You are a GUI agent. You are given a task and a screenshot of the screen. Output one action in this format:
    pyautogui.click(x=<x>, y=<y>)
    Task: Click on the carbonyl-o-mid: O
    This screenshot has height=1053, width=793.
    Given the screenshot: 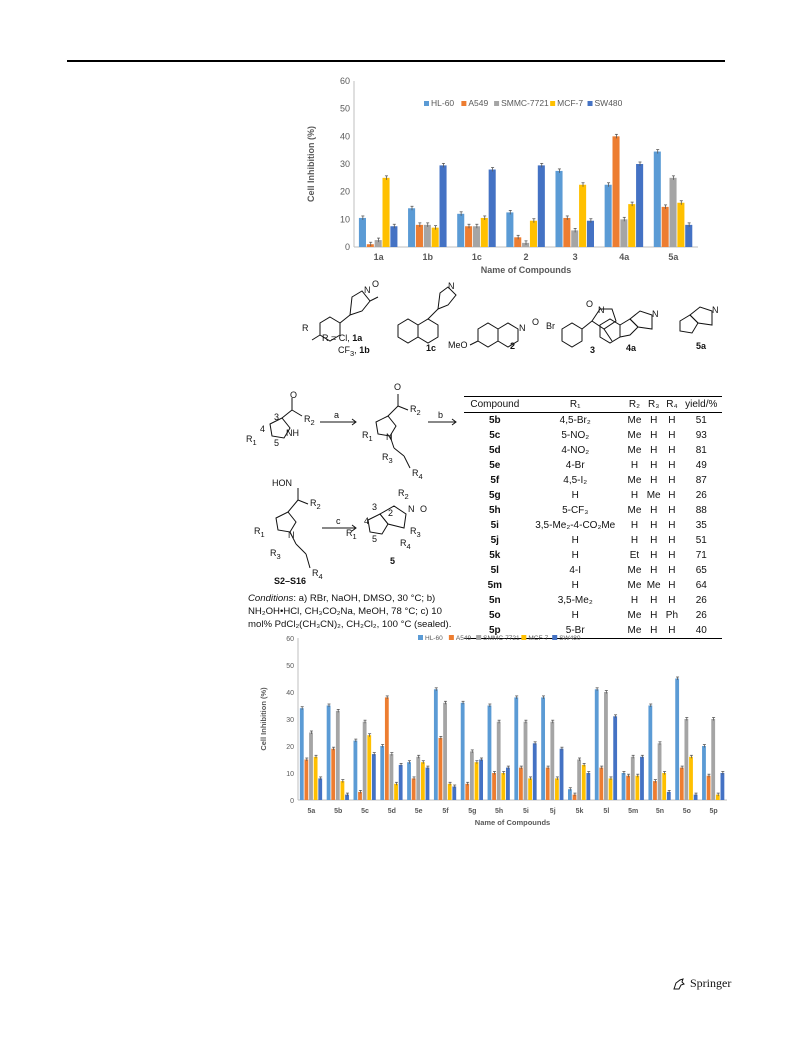 What is the action you would take?
    pyautogui.click(x=398, y=387)
    